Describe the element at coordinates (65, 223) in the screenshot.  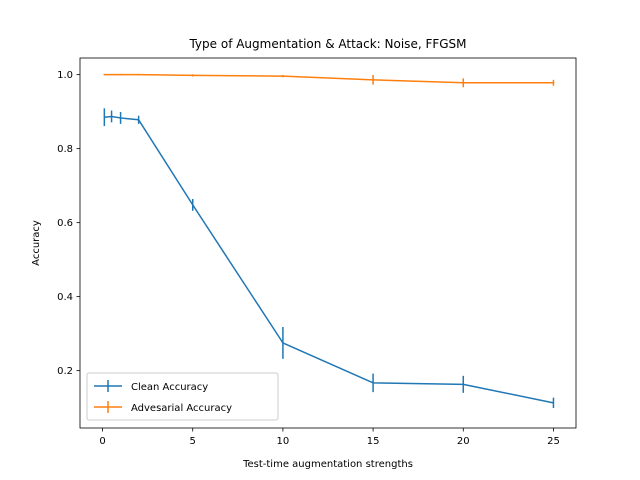
I see `y-tick-label: 0.6` at that location.